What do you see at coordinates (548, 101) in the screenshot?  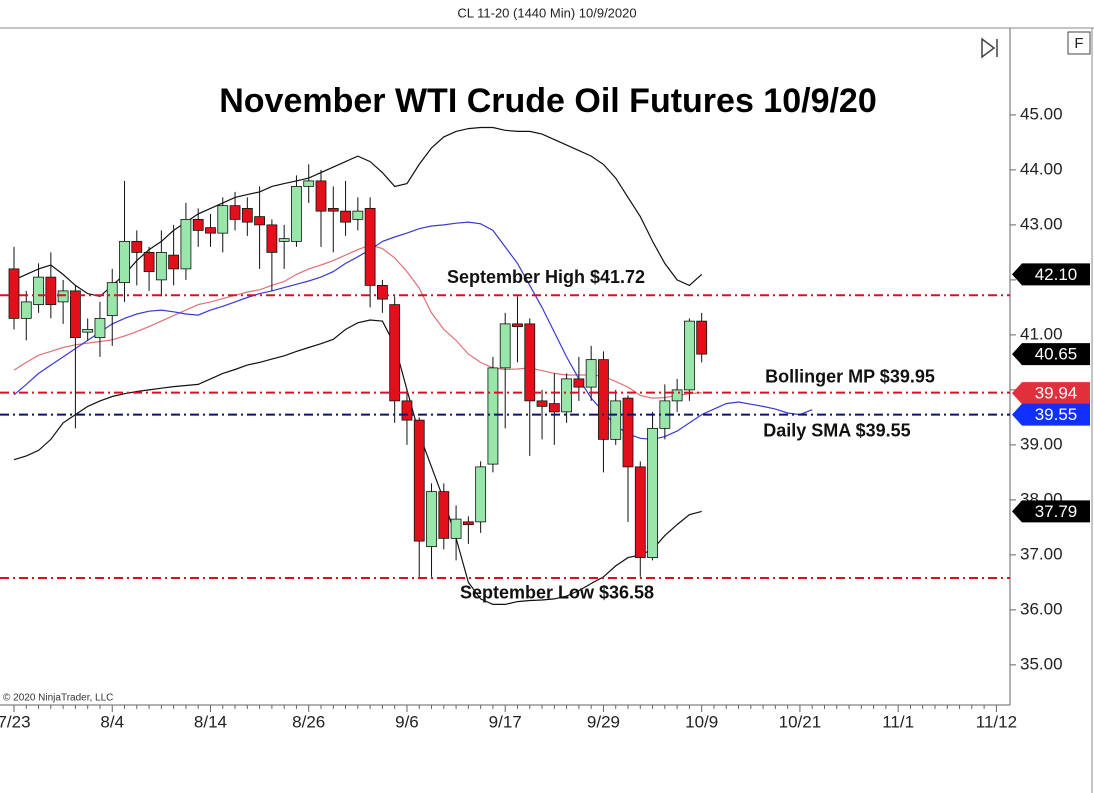 I see `chart-title: November WTI Crude Oil Futures 10/9/20` at bounding box center [548, 101].